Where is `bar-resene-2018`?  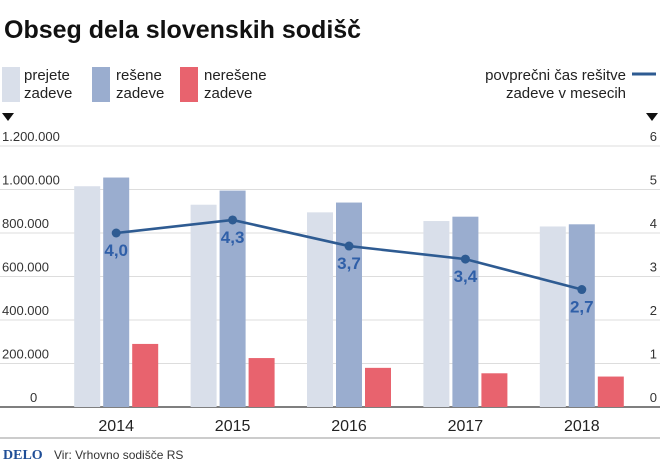 bar-resene-2018 is located at coordinates (581, 315).